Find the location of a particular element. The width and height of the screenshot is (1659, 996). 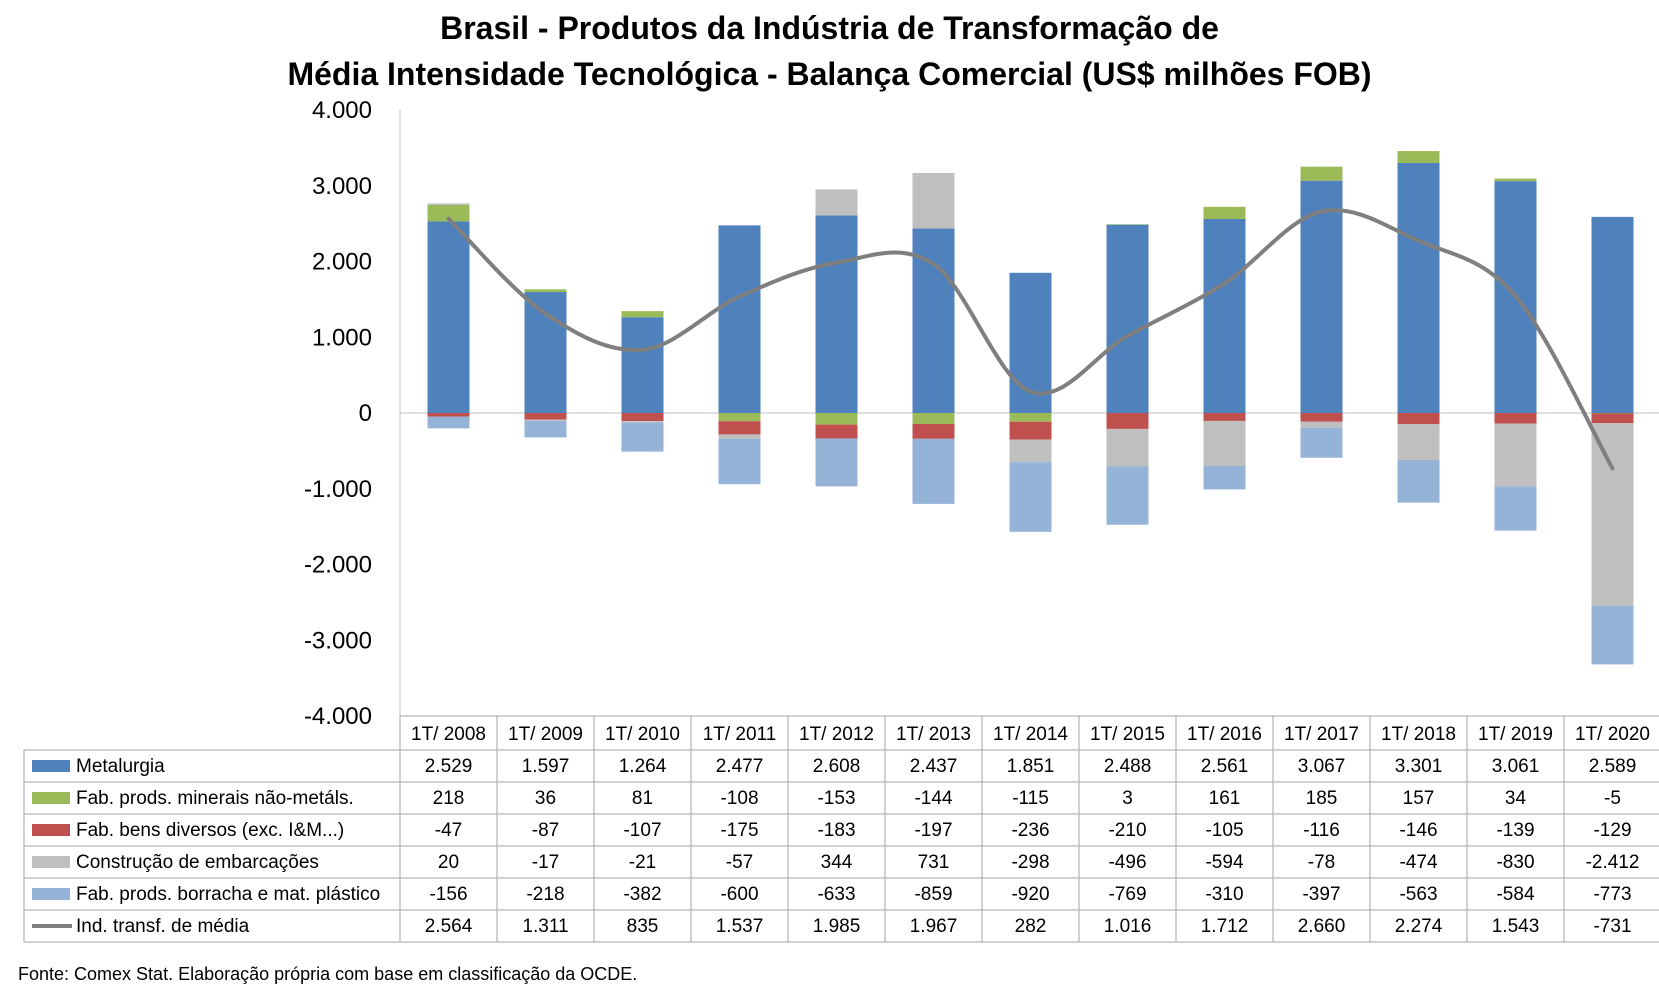

data-label: 1.264 is located at coordinates (643, 766).